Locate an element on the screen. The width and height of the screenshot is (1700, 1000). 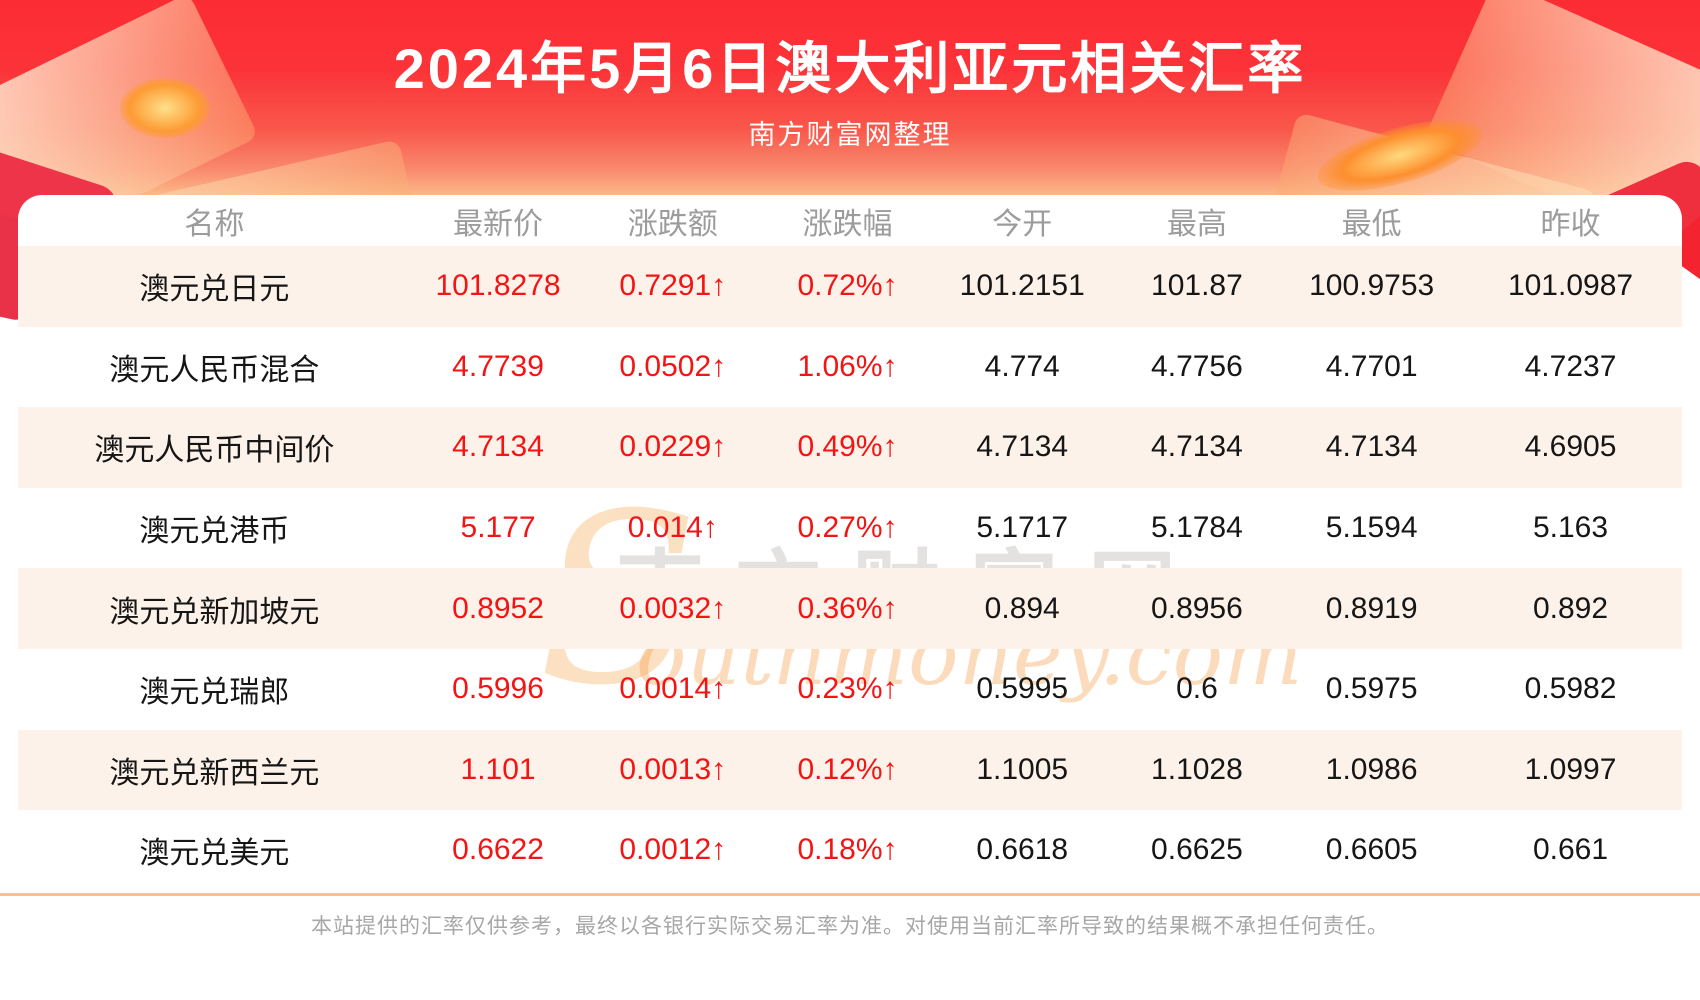
column-header-change: 涨跌额 is located at coordinates (672, 224).